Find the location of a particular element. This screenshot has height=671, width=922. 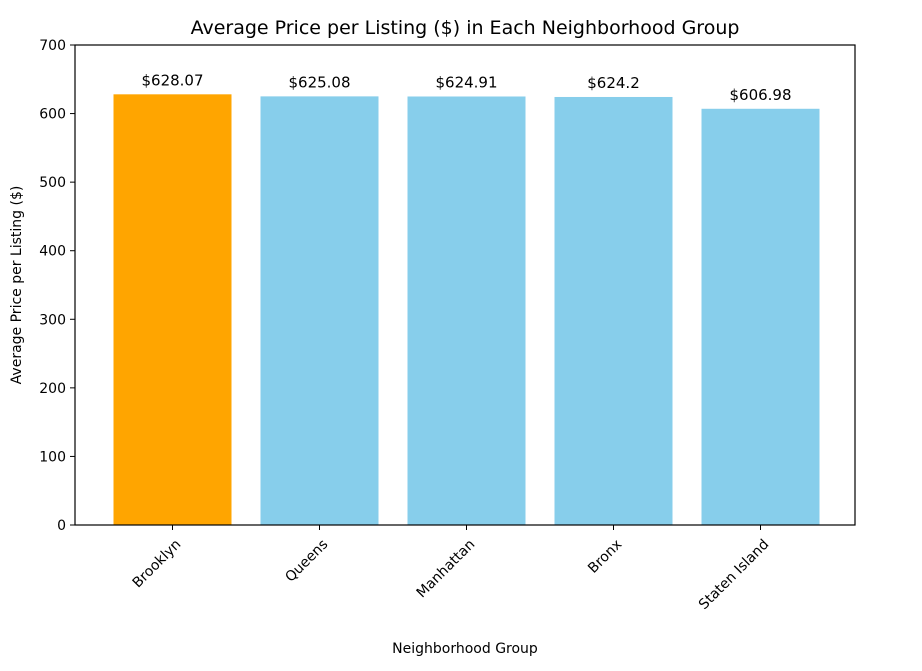

x-tick-label: Brooklyn is located at coordinates (157, 564).